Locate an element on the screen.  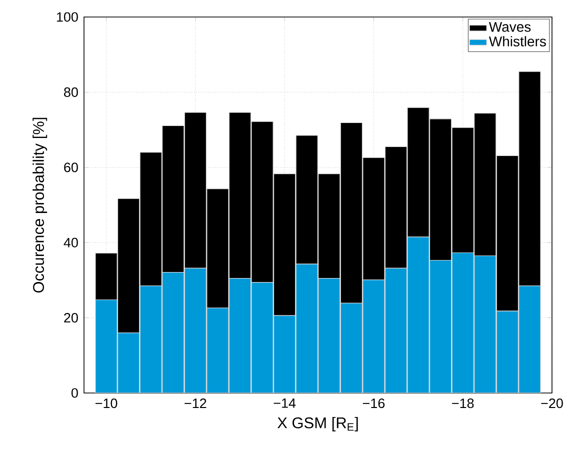
y-tick-label: 0 is located at coordinates (74, 393).